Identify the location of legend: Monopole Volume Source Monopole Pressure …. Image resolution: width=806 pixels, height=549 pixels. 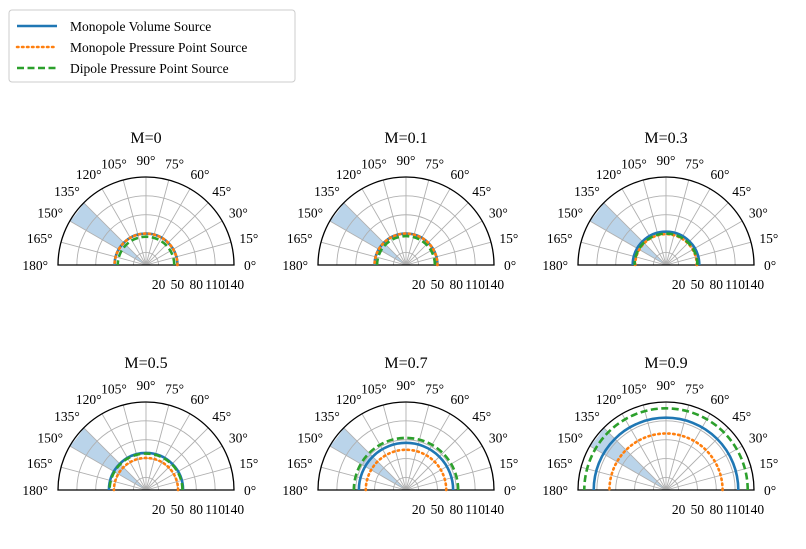
(152, 46).